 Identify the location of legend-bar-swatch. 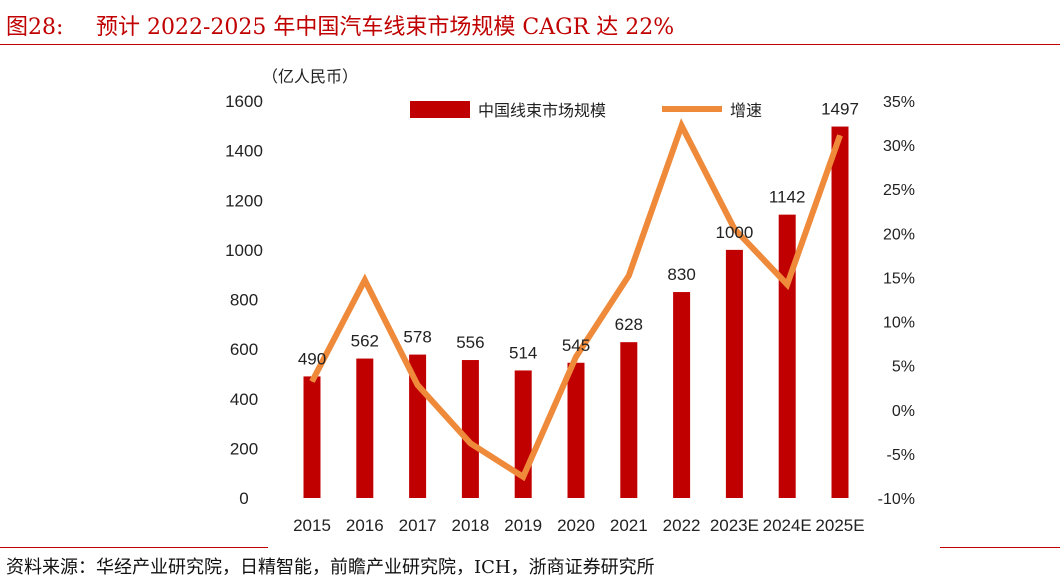
(440, 109).